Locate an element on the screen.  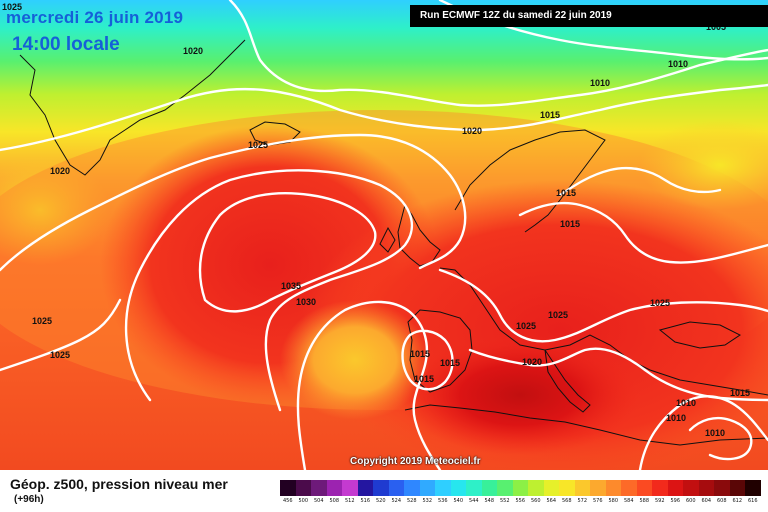
color-scale-label: 604 is located at coordinates (706, 501).